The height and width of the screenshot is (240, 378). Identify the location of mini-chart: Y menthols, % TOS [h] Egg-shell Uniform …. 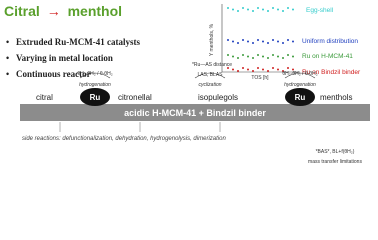
(285, 42).